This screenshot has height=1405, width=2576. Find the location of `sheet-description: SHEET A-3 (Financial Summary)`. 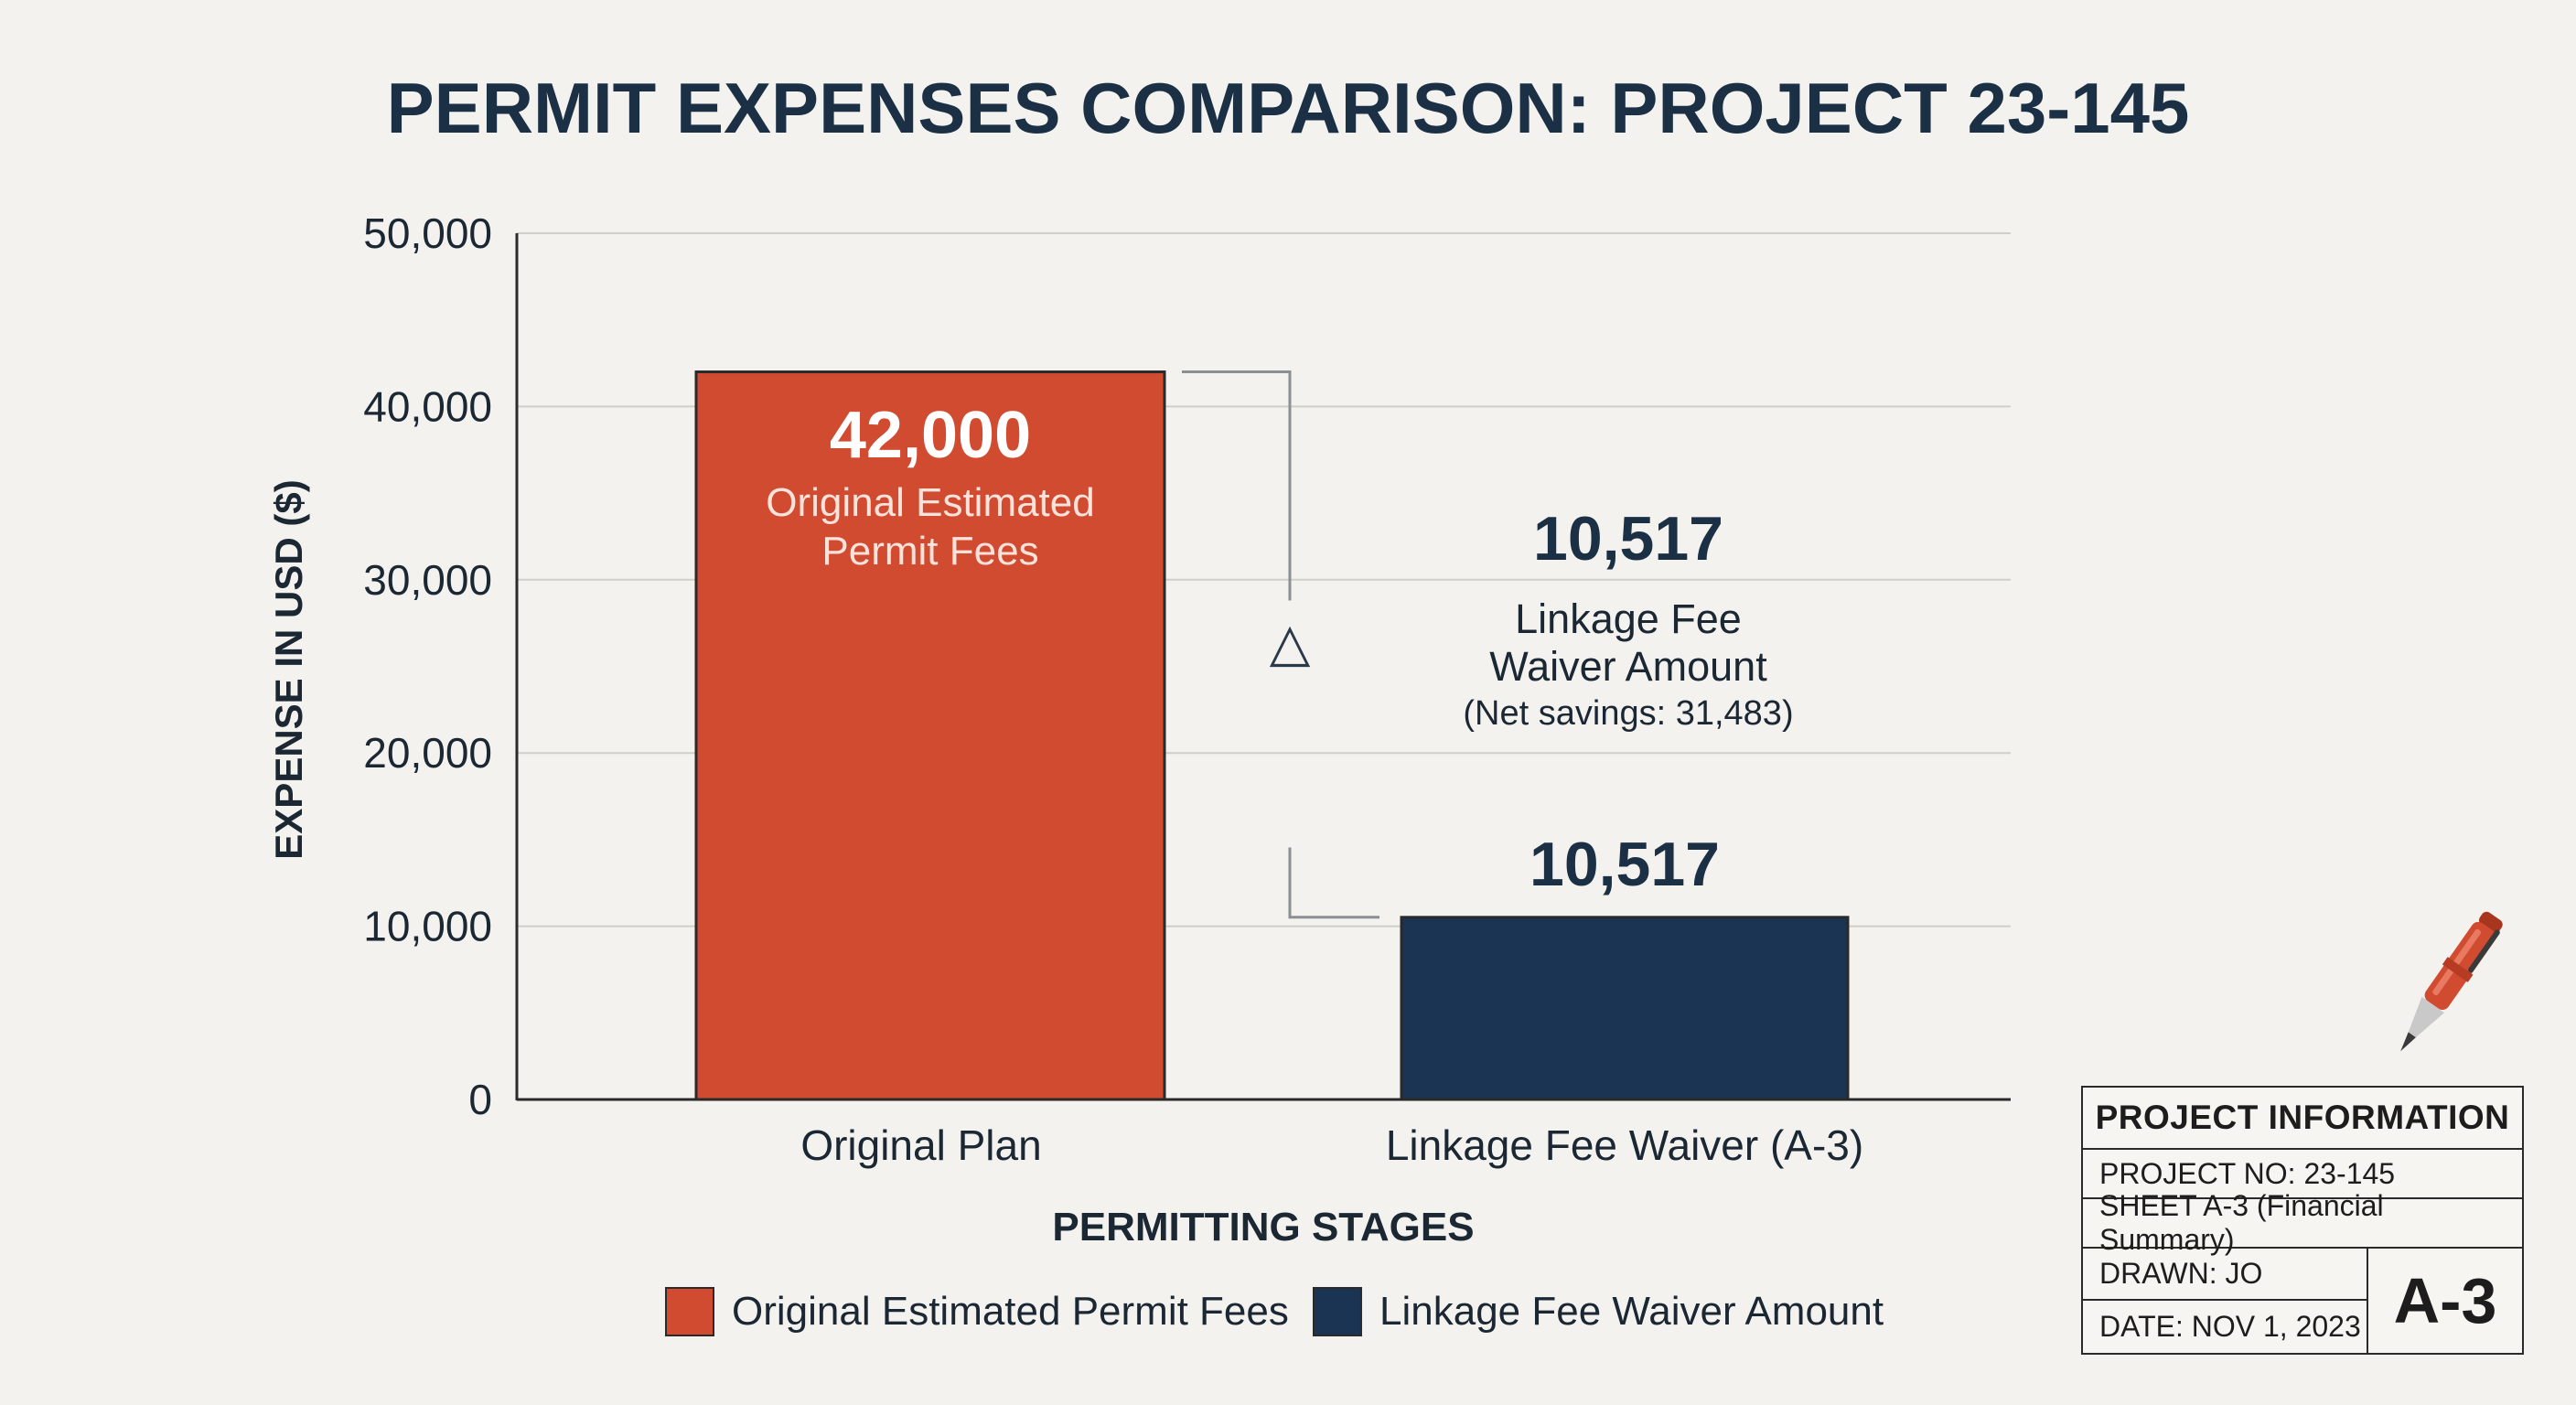

sheet-description: SHEET A-3 (Financial Summary) is located at coordinates (2302, 1222).